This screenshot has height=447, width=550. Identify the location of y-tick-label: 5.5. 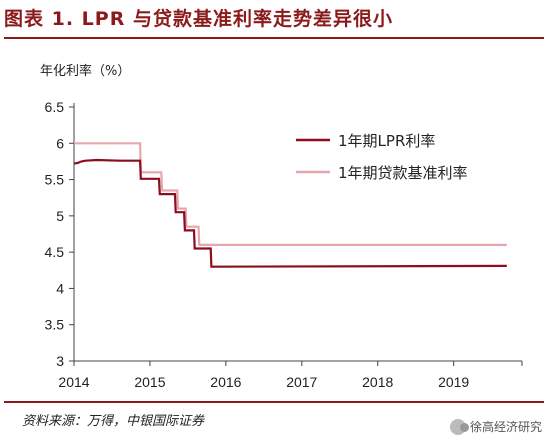
(55, 180).